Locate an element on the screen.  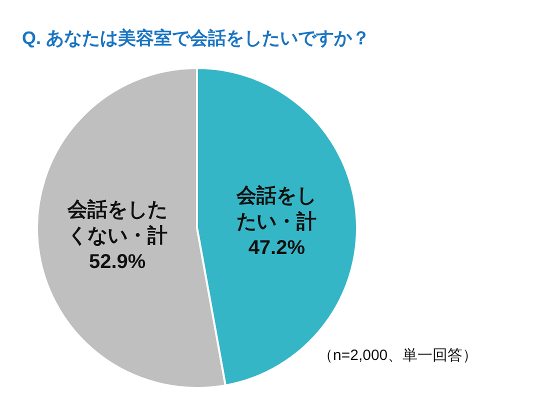
chart-title: Q. あなたは美容室で会話をしたいですか？ is located at coordinates (196, 38).